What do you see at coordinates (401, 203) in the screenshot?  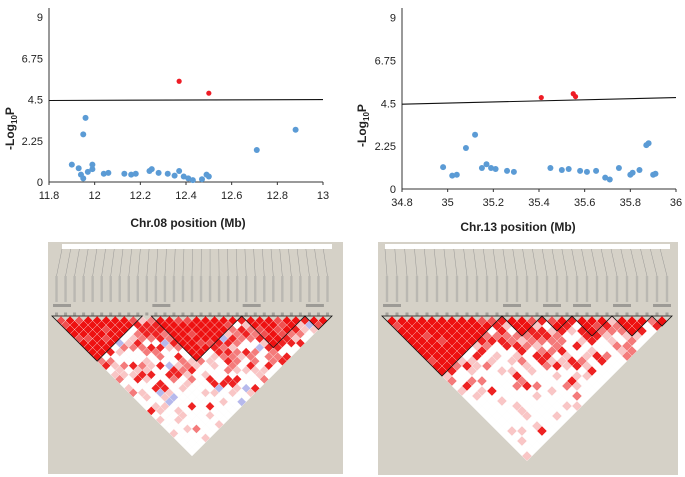 I see `x-tick-label: 34.8` at bounding box center [401, 203].